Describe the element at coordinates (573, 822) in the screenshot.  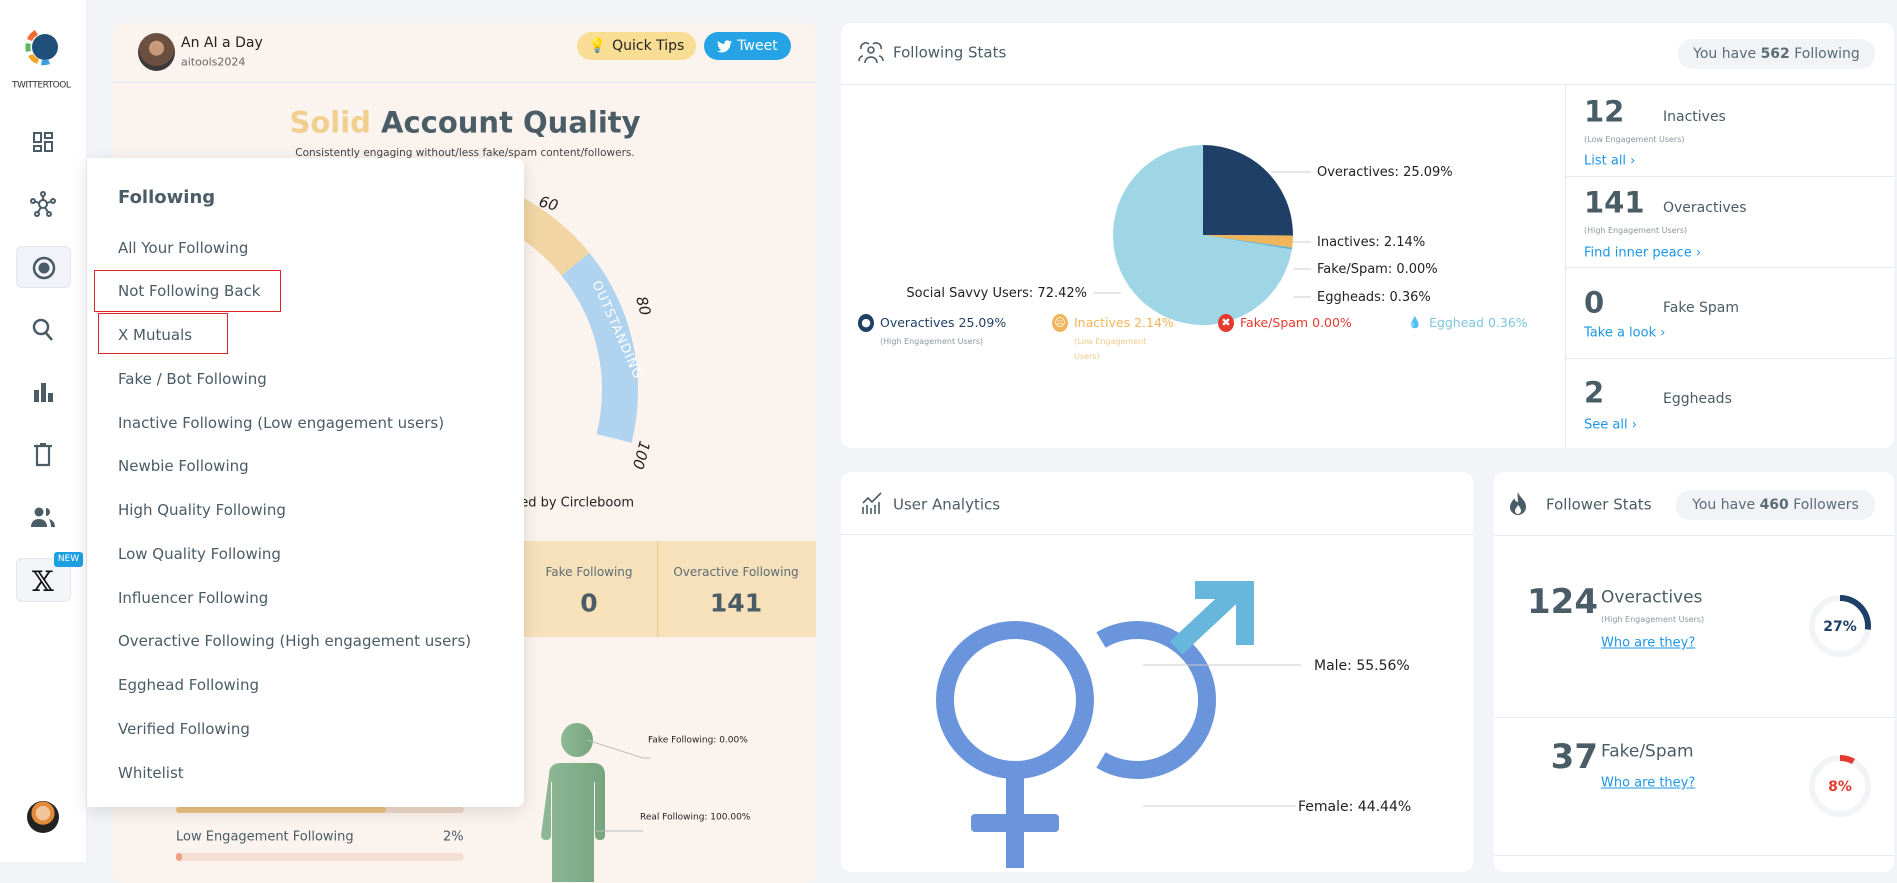
I see `person-body` at that location.